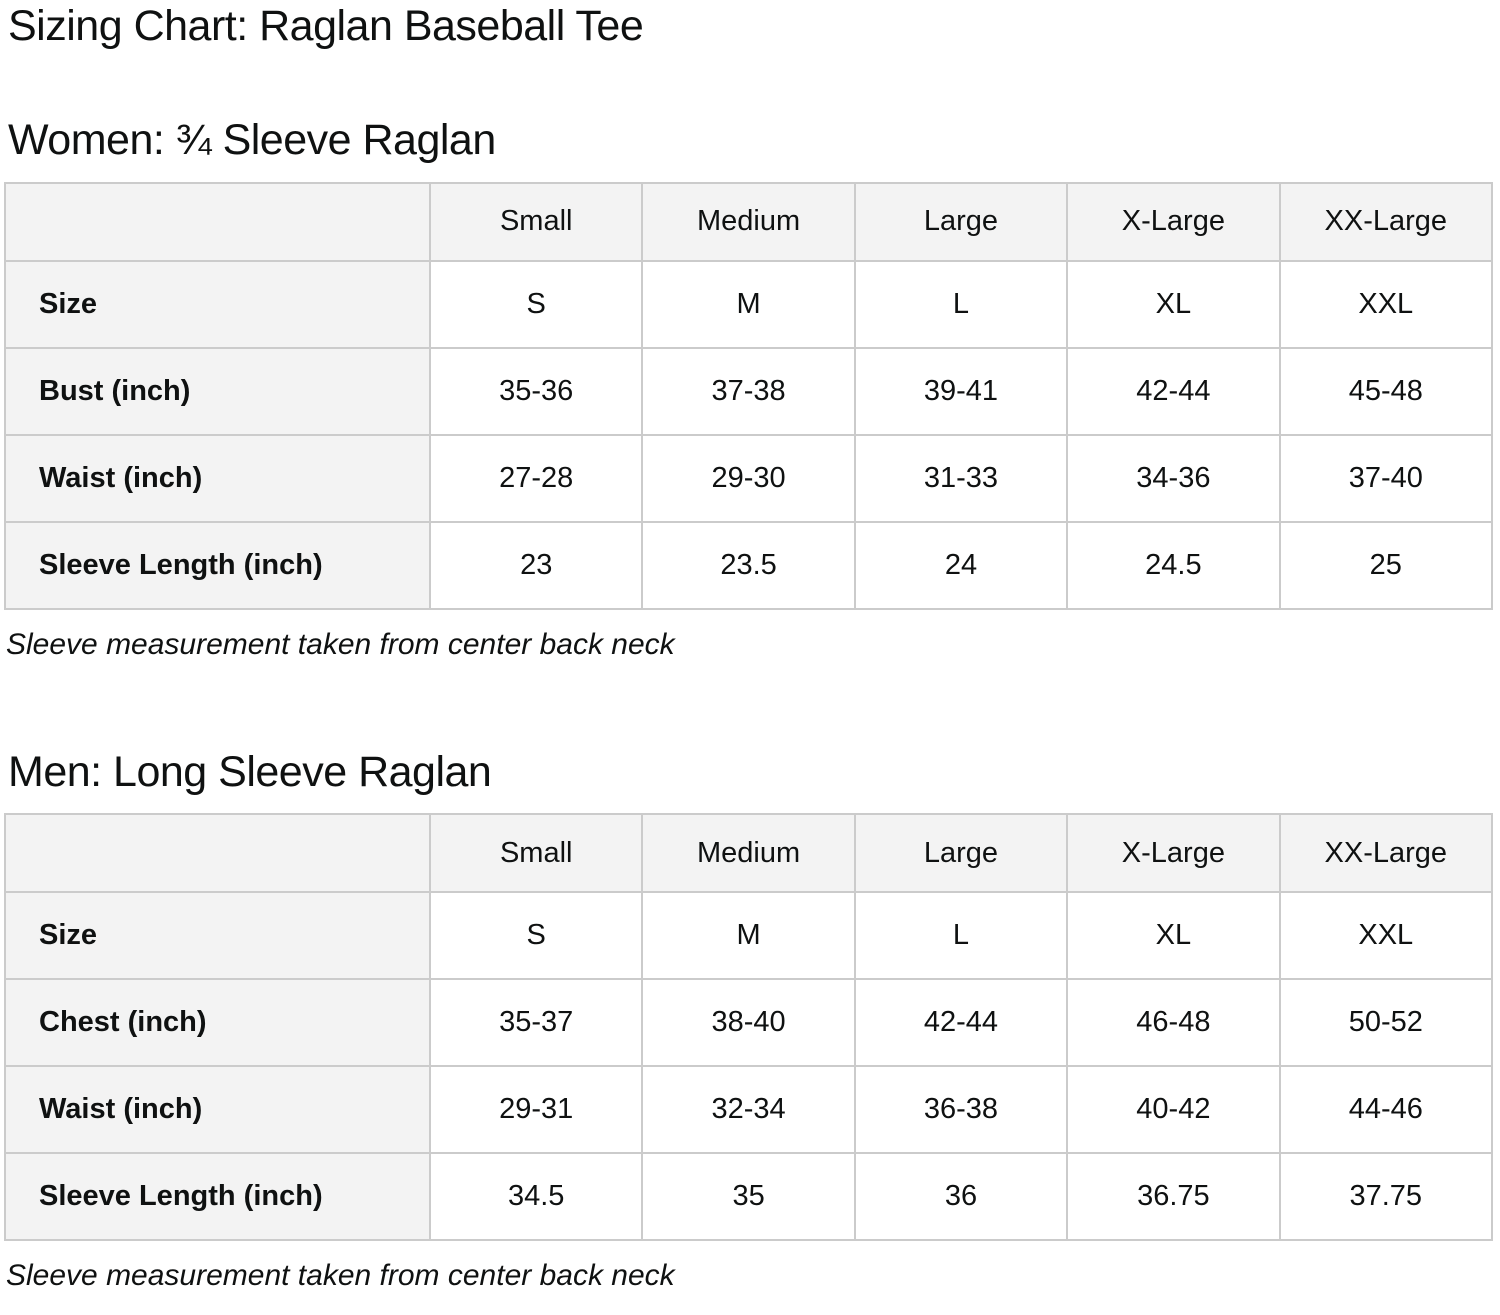 This screenshot has width=1500, height=1315. Describe the element at coordinates (536, 1110) in the screenshot. I see `table-cell: 29-31` at that location.